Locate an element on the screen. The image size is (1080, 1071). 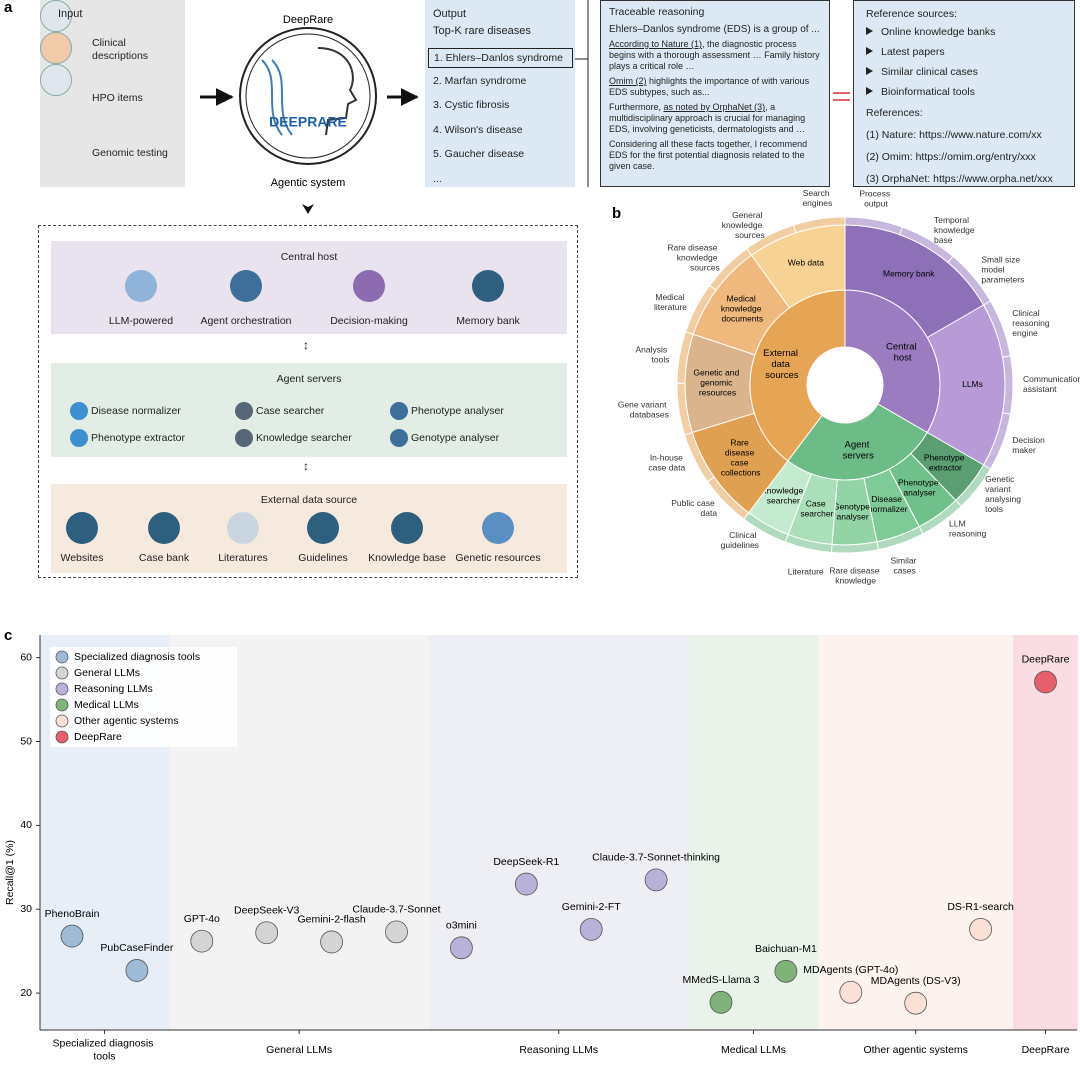
middle-label: Disease normalizer is located at coordinates (888, 504).